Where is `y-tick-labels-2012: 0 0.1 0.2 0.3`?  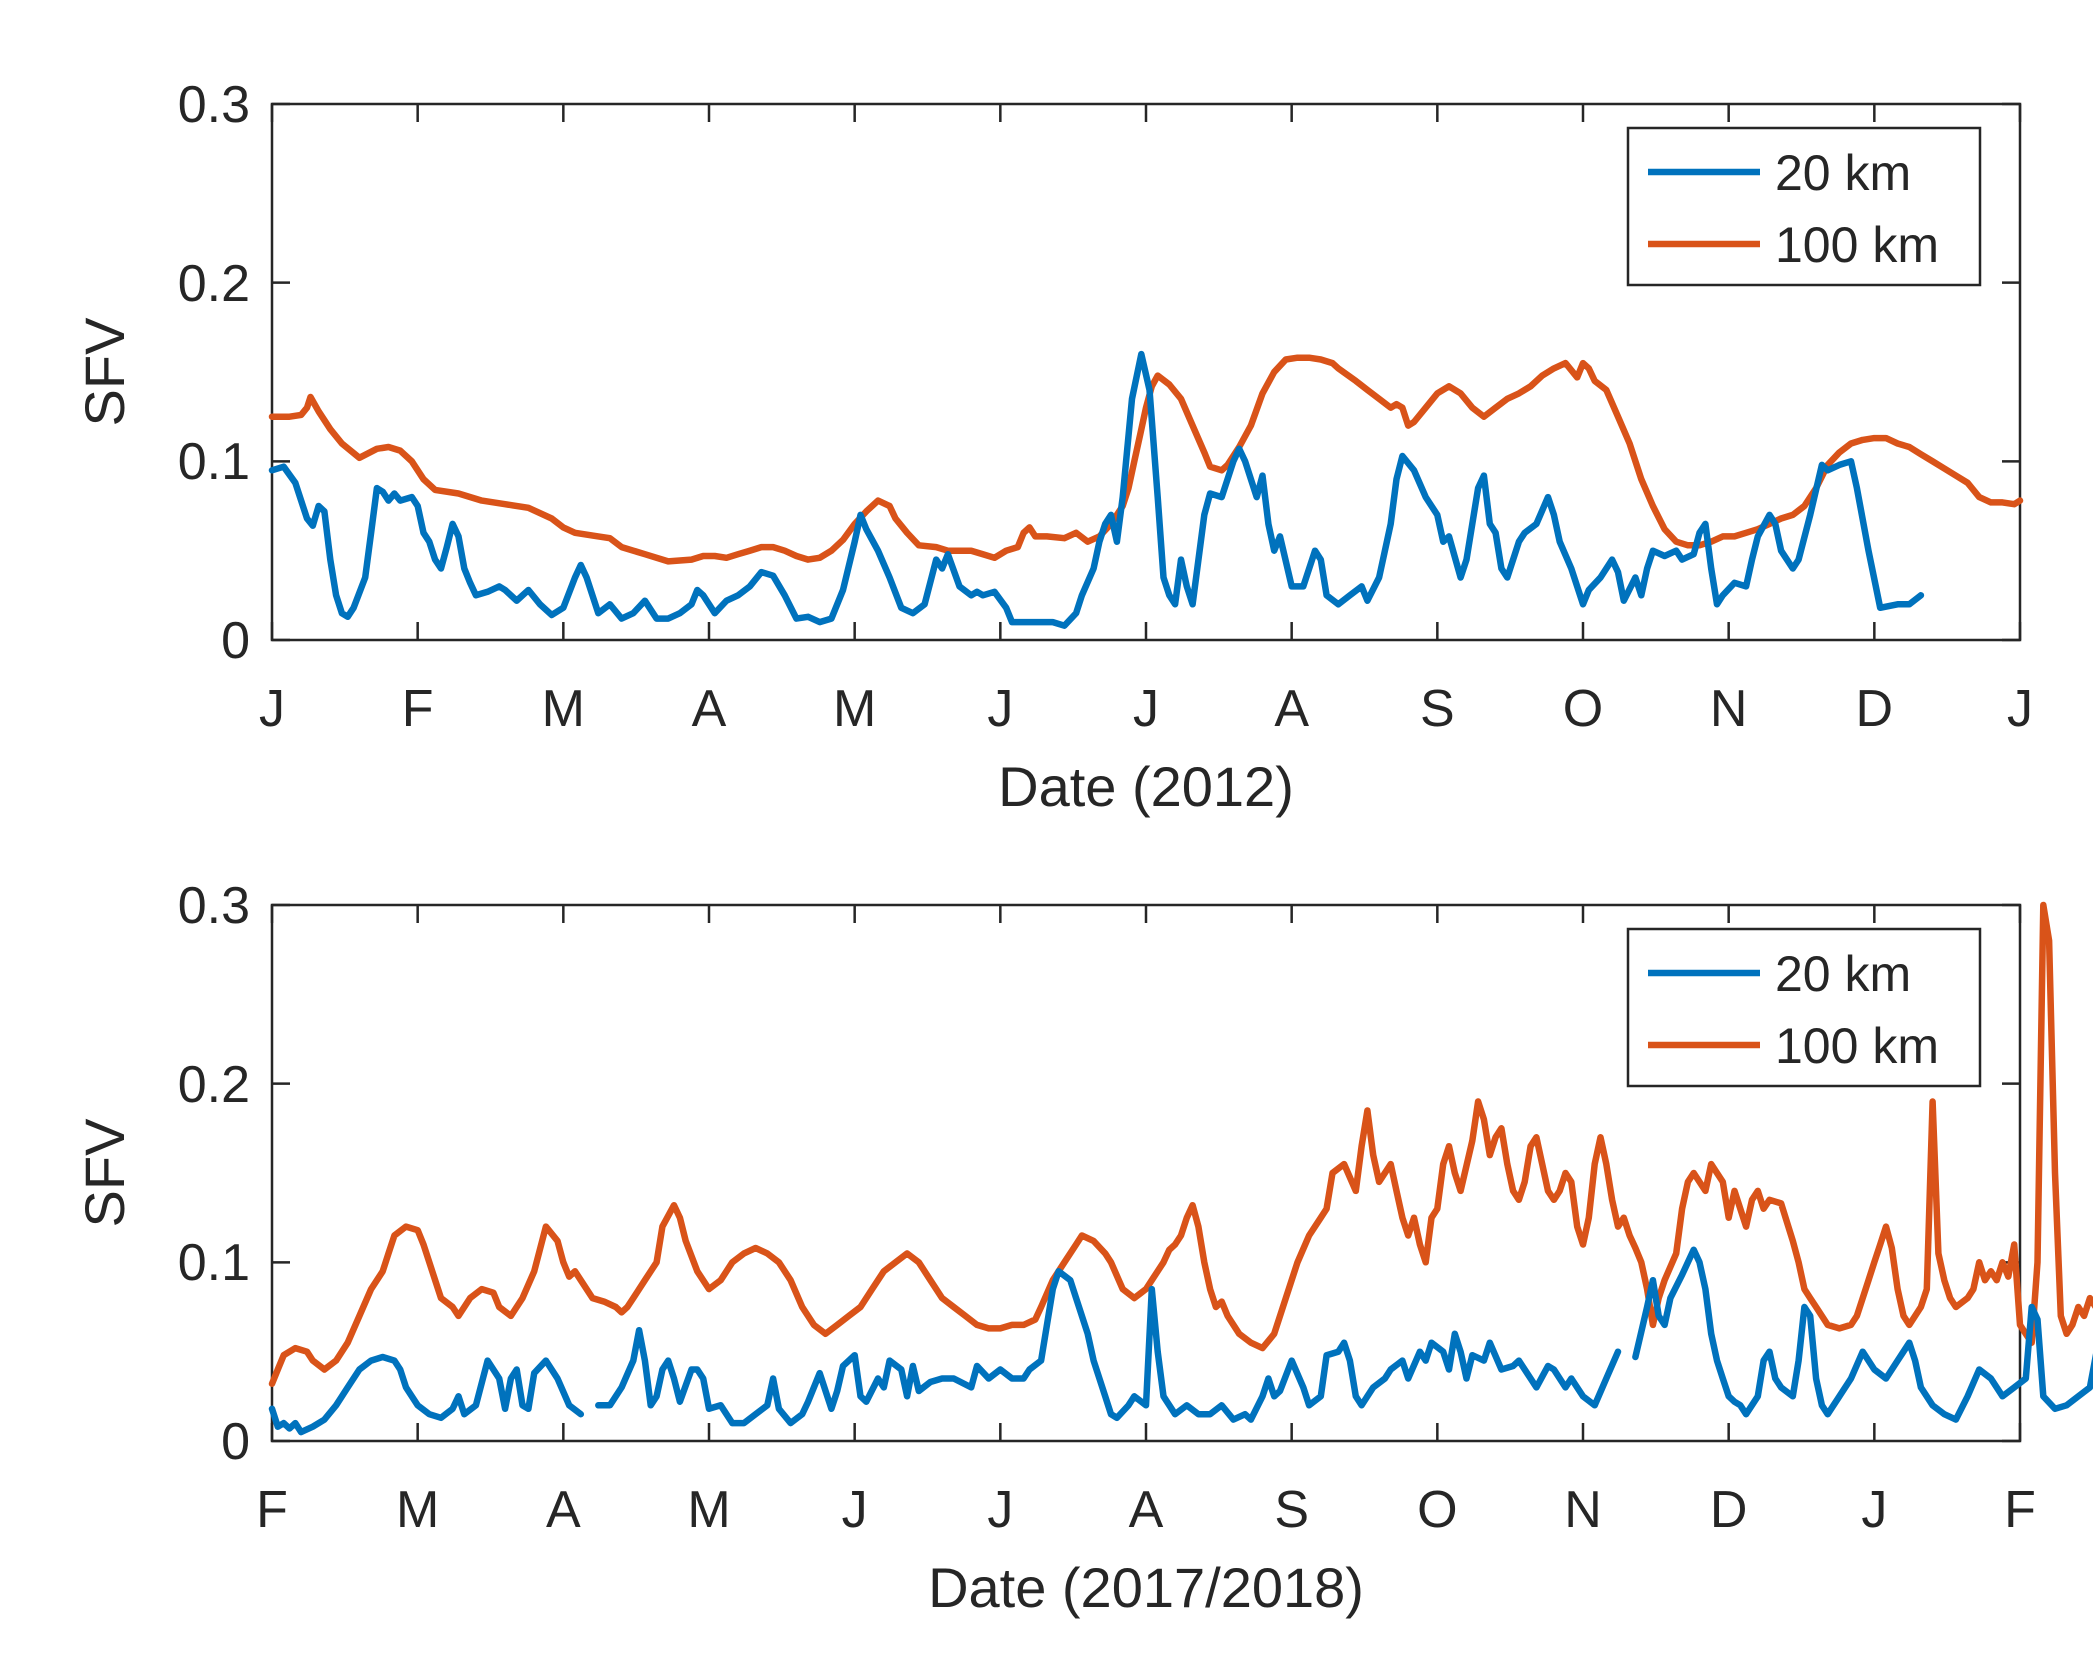
y-tick-labels-2012: 0 0.1 0.2 0.3 is located at coordinates (214, 373).